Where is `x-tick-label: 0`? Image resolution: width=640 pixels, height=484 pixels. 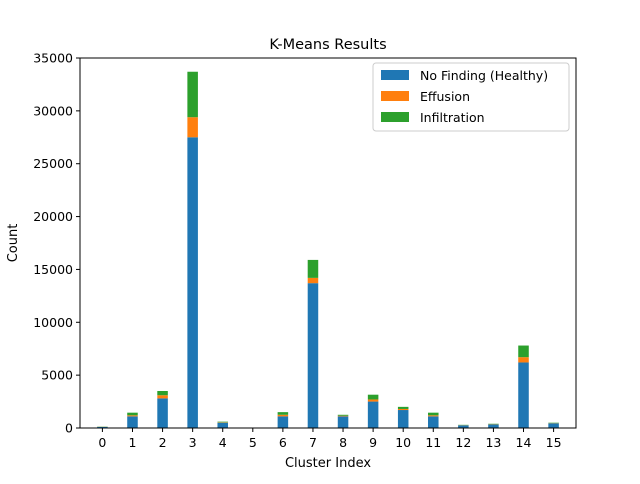 x-tick-label: 0 is located at coordinates (102, 442).